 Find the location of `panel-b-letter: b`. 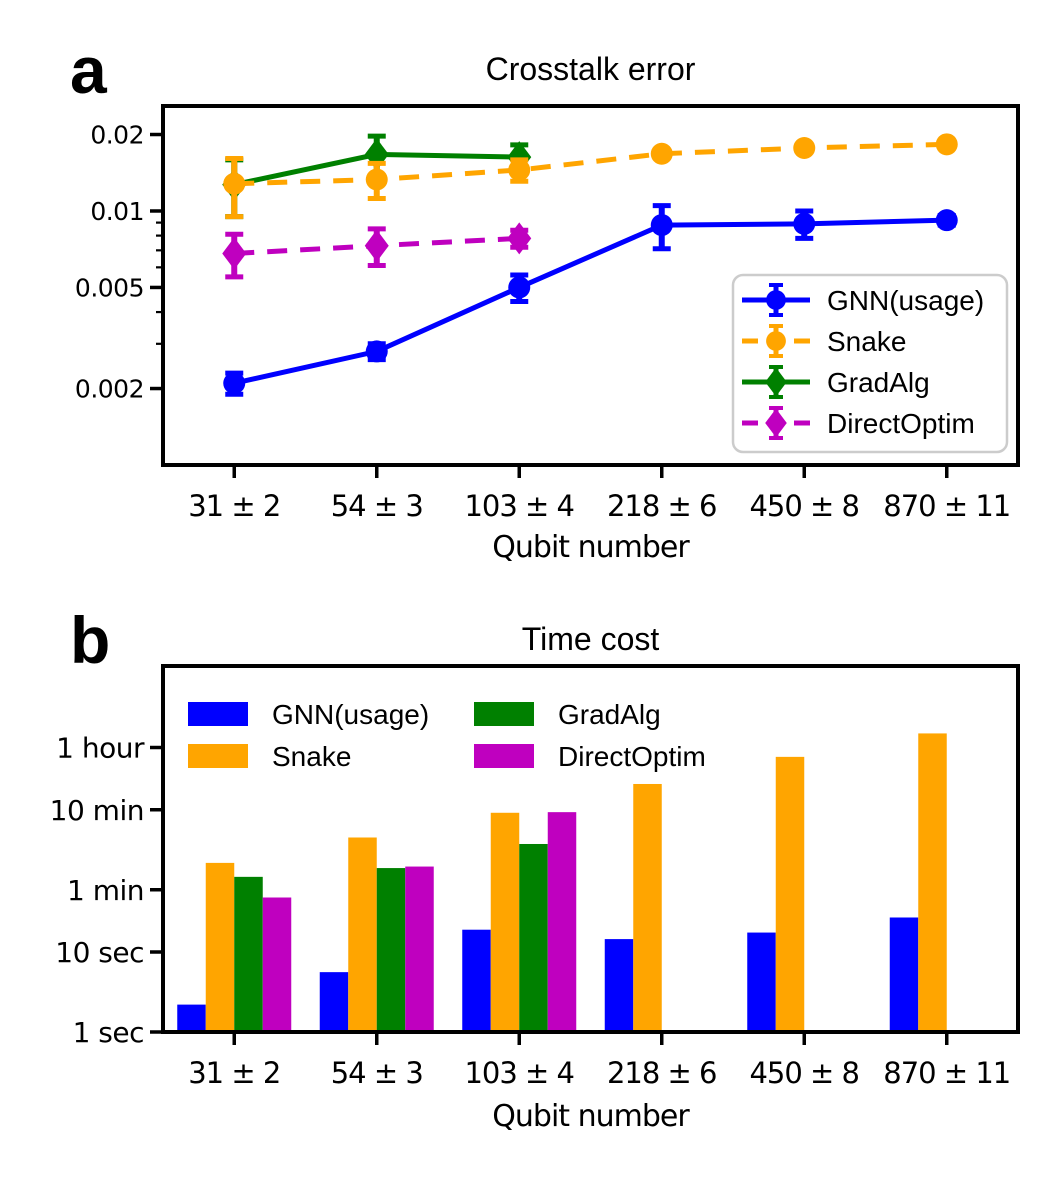

panel-b-letter: b is located at coordinates (90, 640).